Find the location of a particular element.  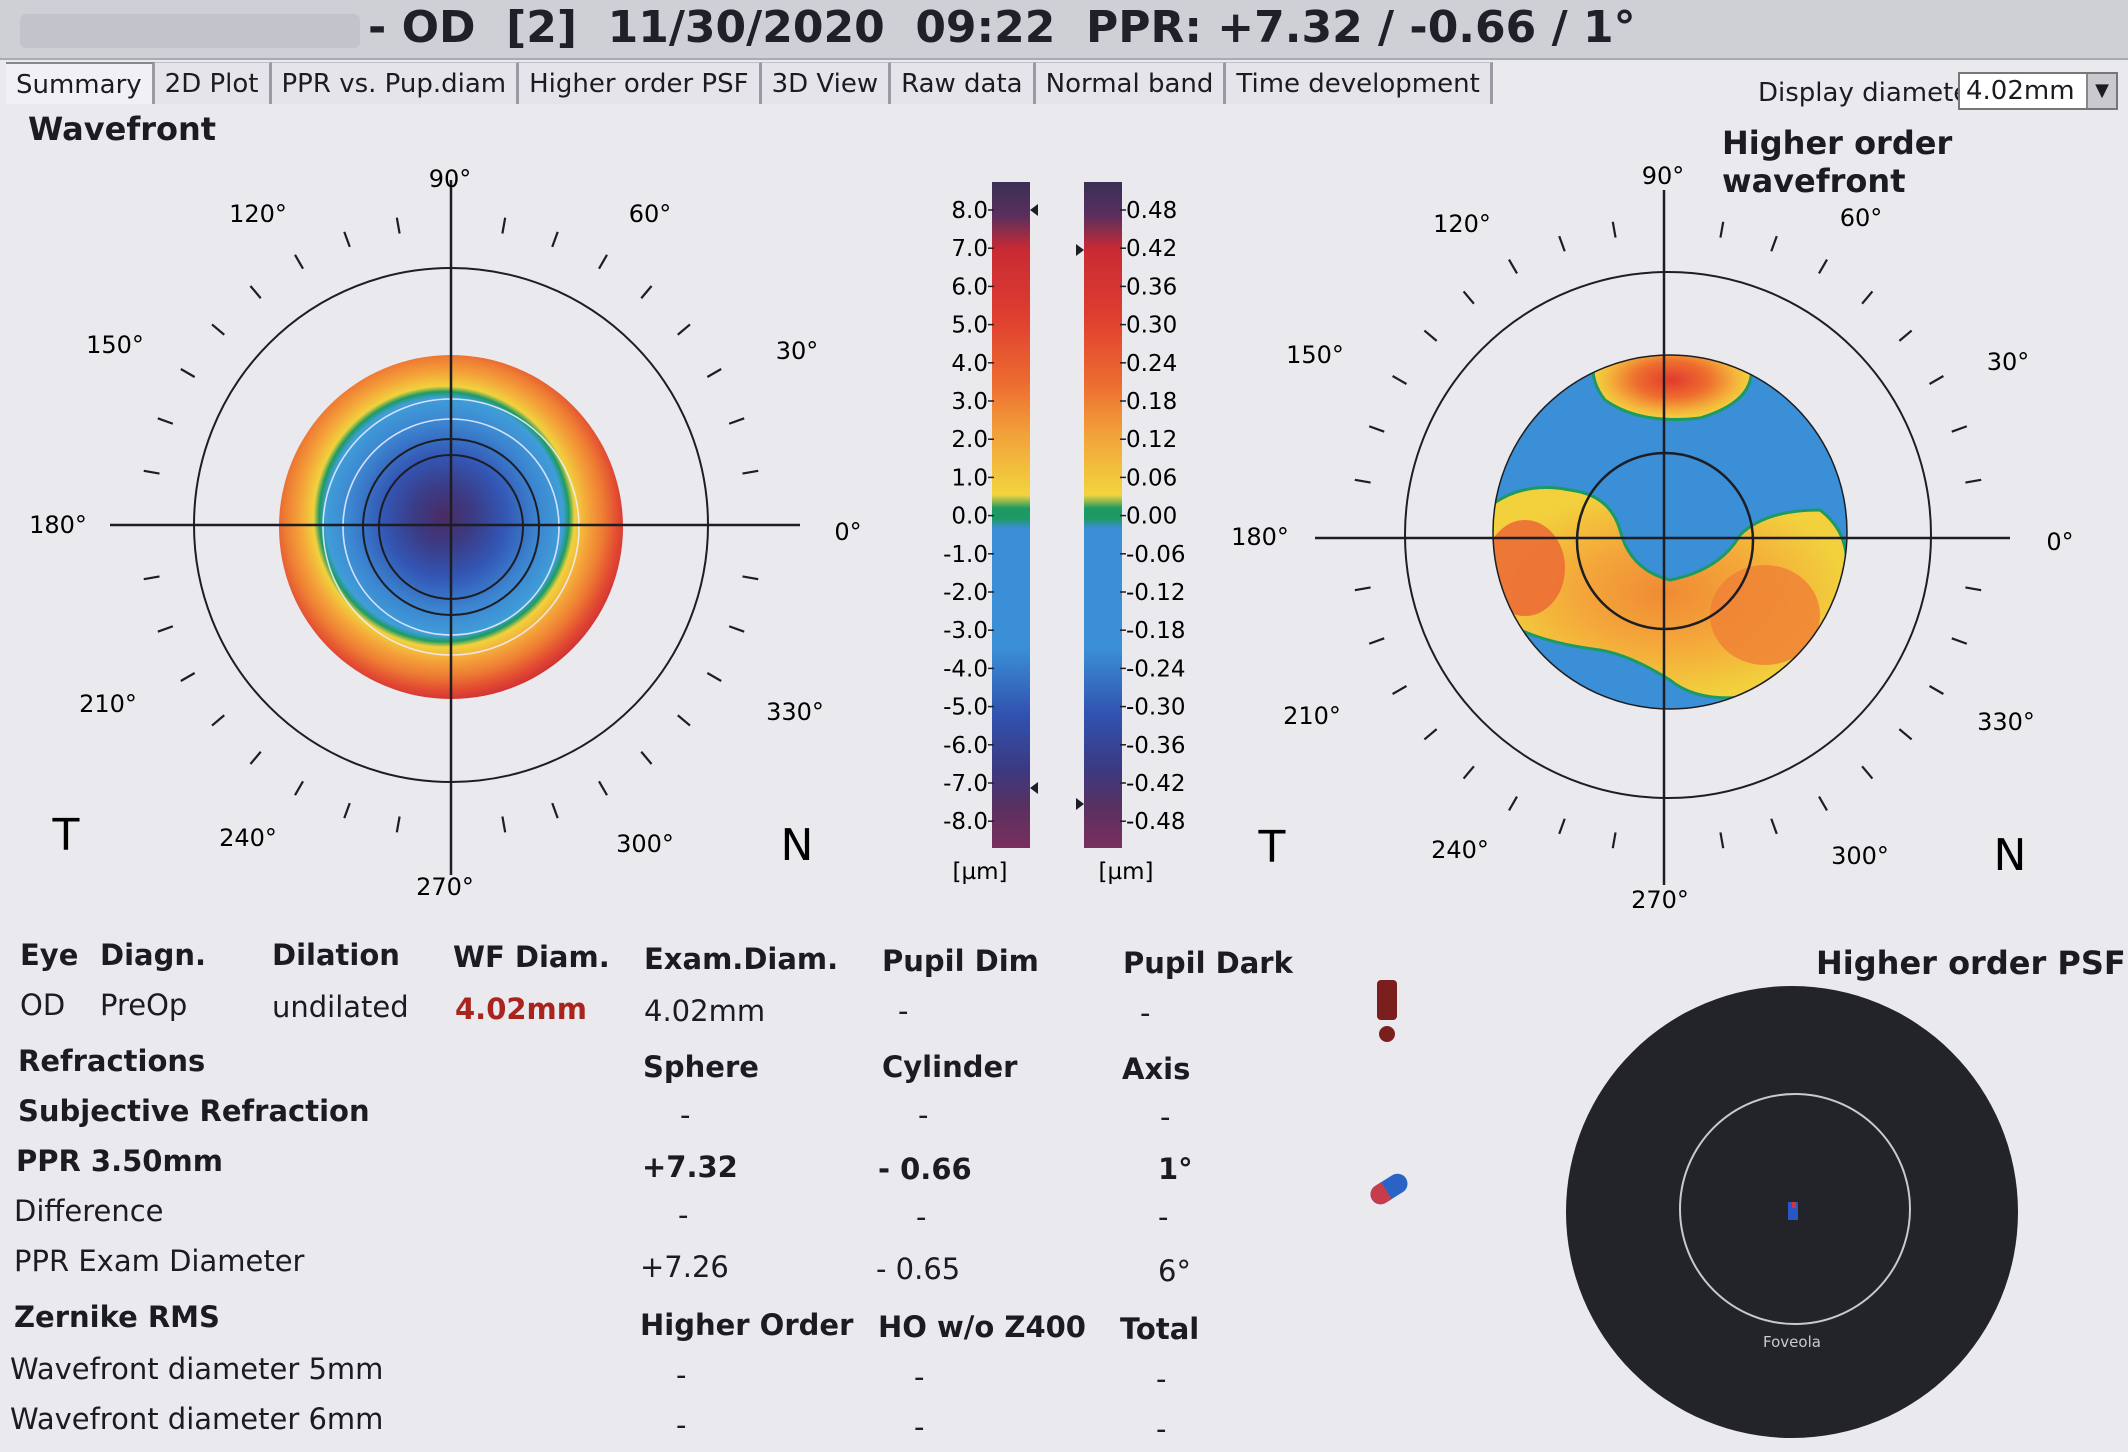

subjective-refraction-label: Subjective Refraction is located at coordinates (194, 1111).